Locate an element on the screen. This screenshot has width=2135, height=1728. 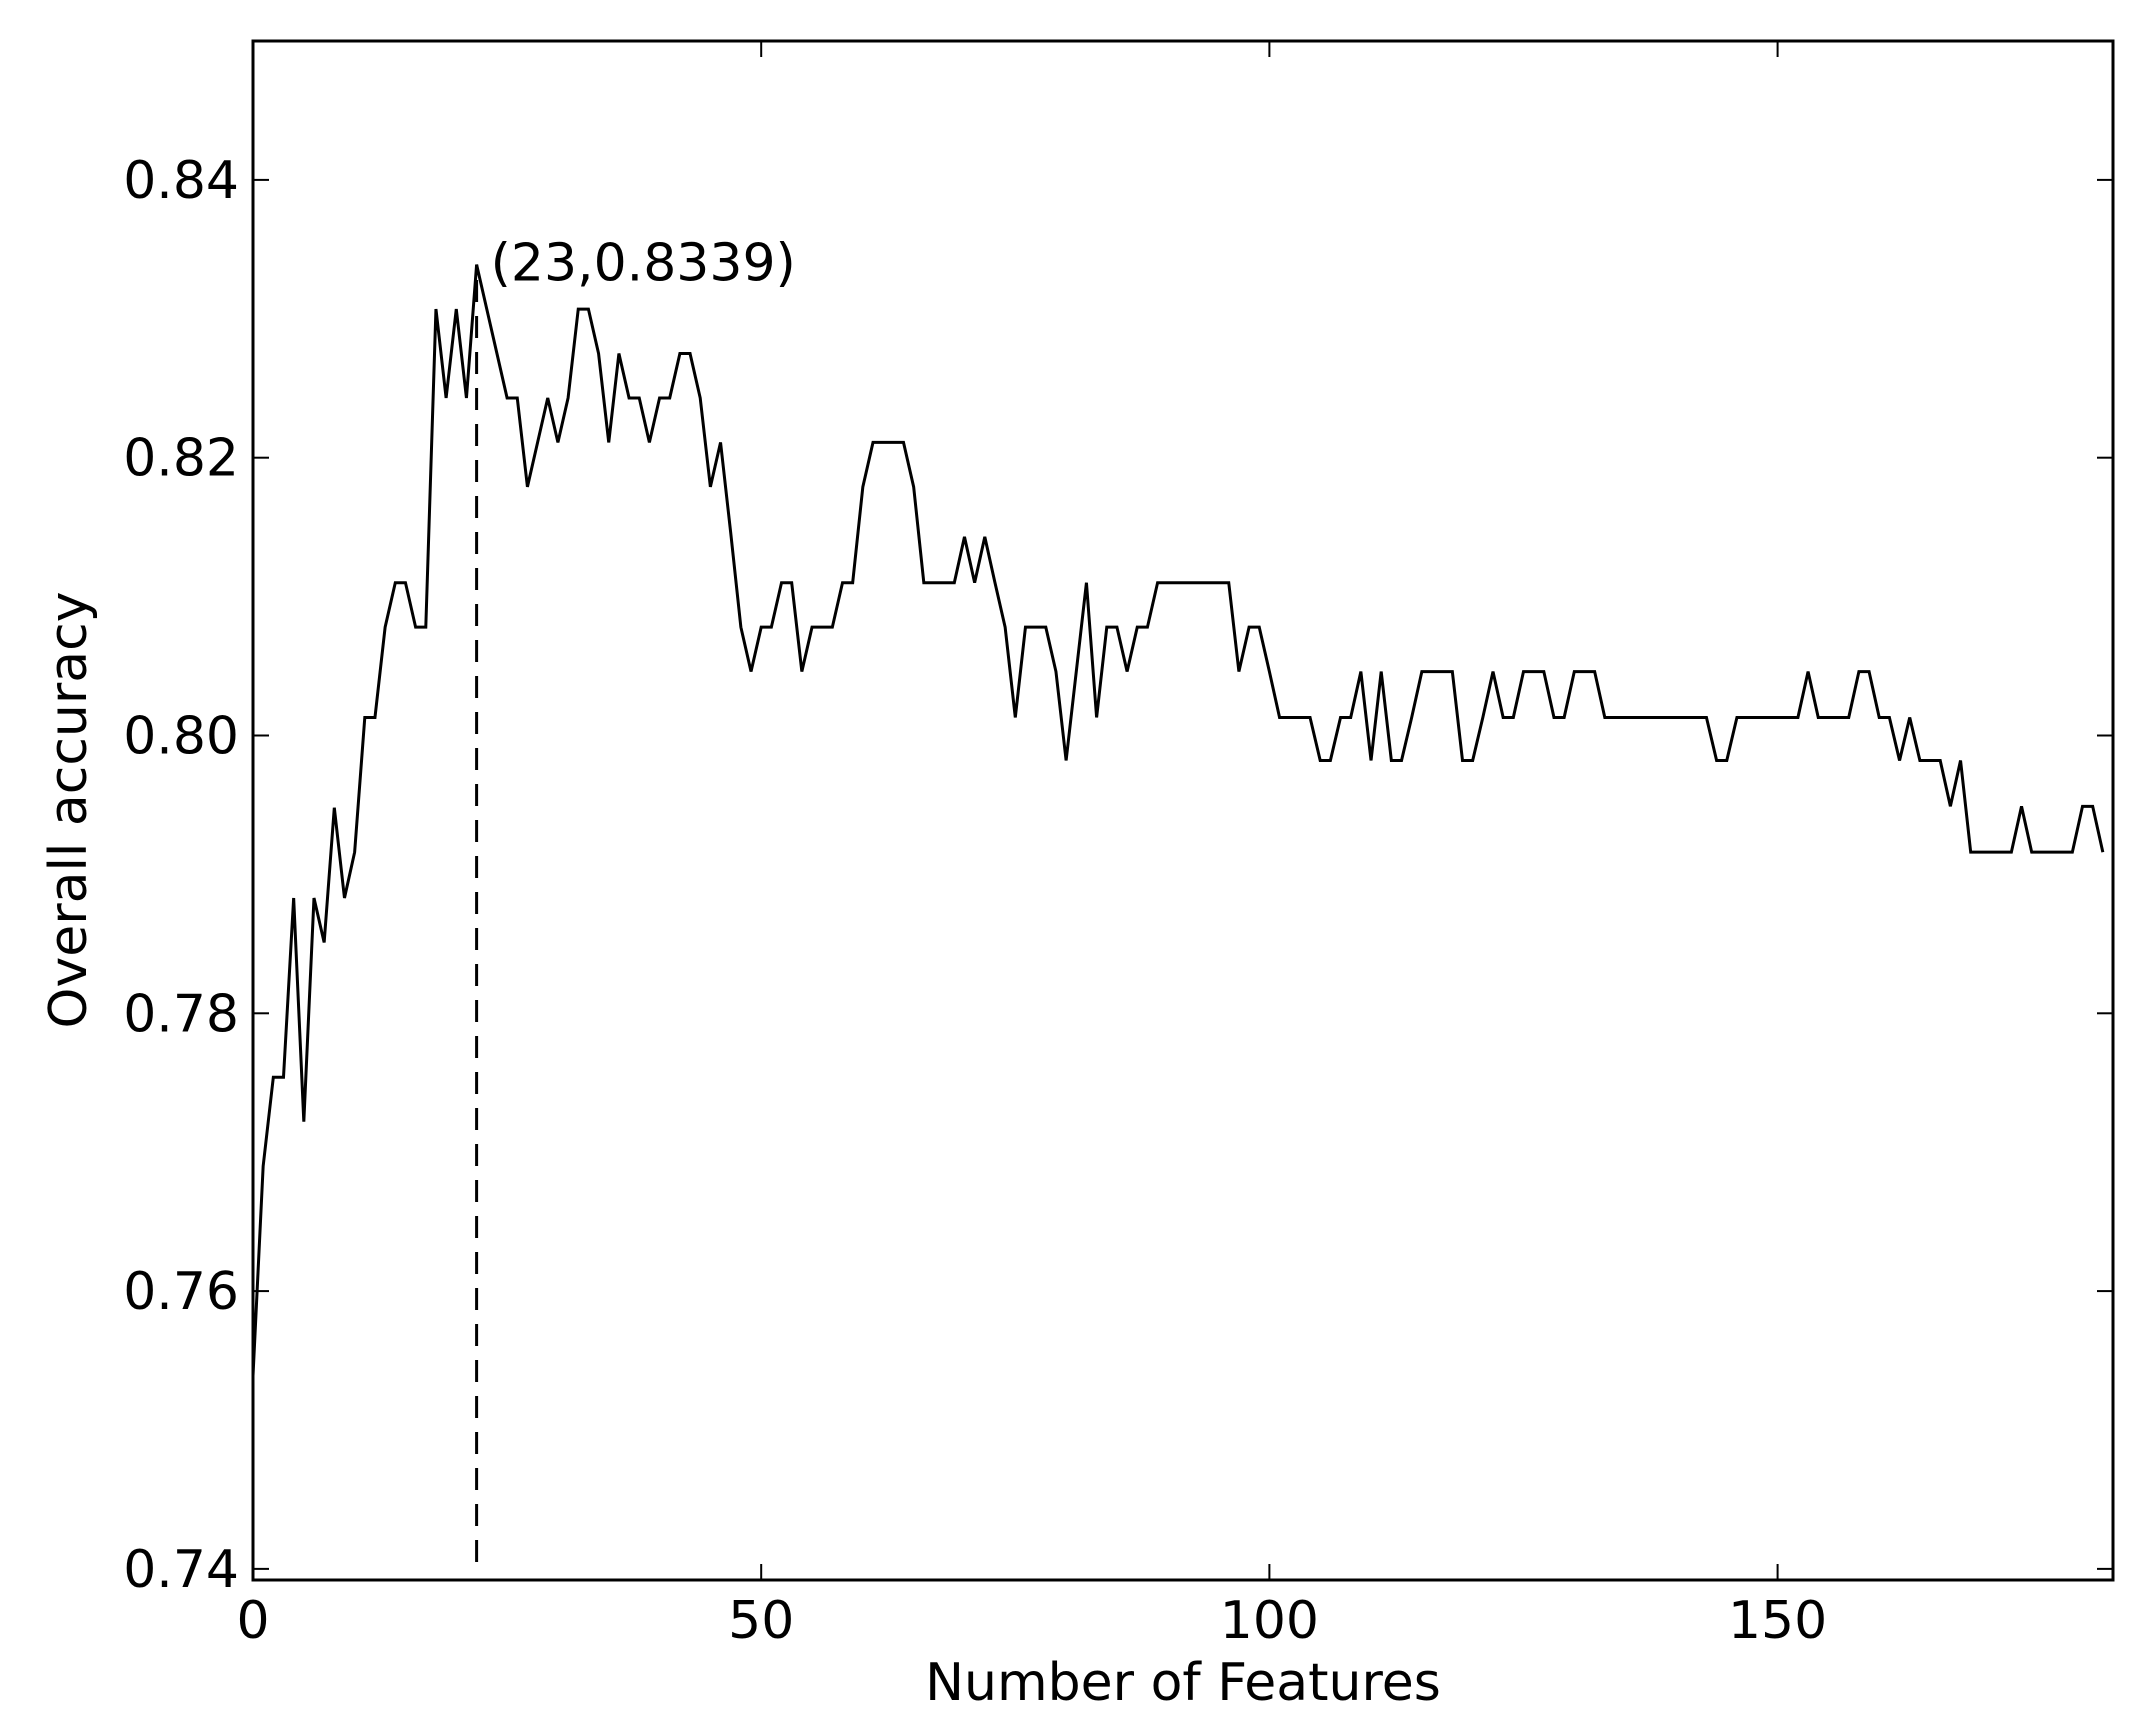
annotation-text: (23,0.8339) is located at coordinates (643, 264).